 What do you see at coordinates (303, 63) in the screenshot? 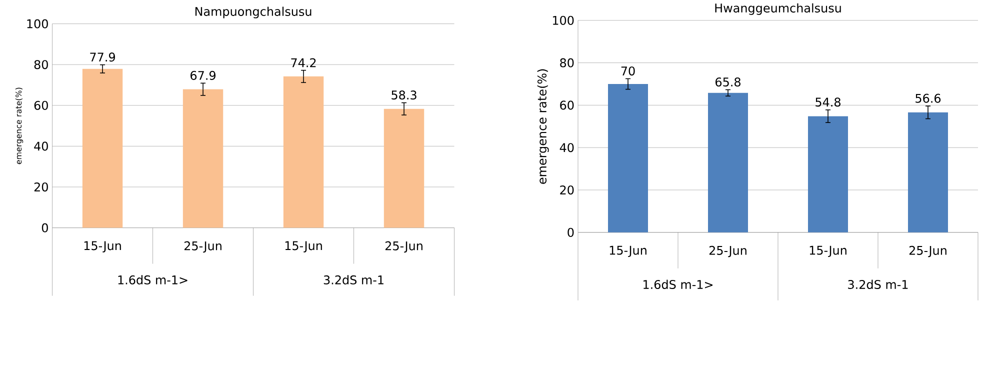
I see `data-label: 74.2` at bounding box center [303, 63].